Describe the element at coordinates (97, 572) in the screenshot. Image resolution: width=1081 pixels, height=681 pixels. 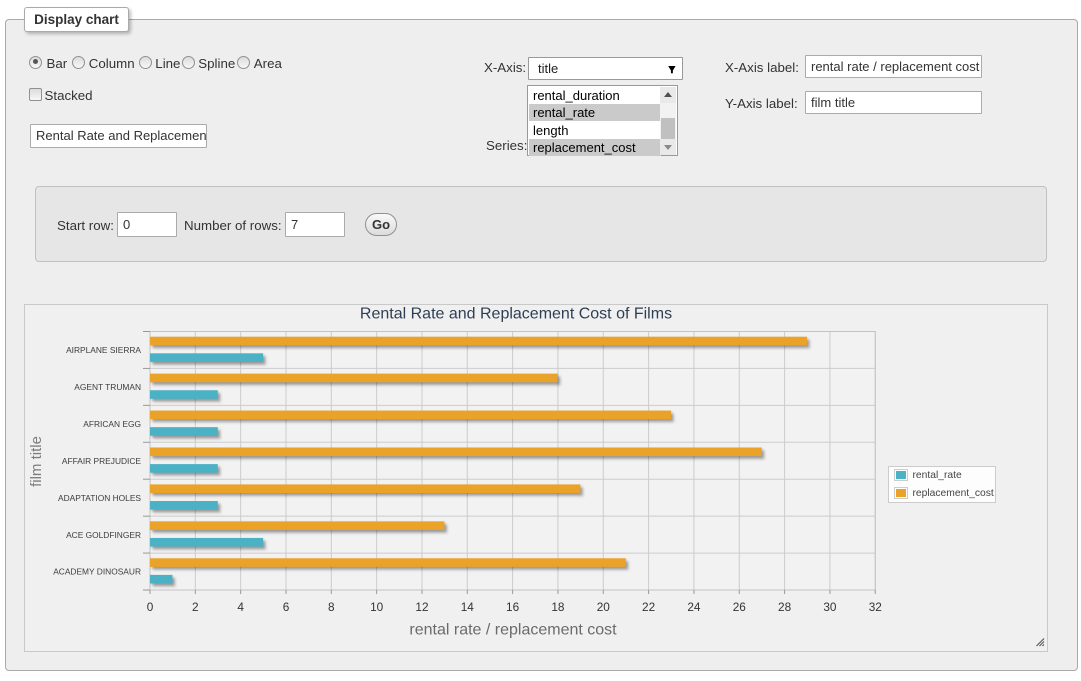
I see `svg-text: ACADEMY DINOSAUR` at that location.